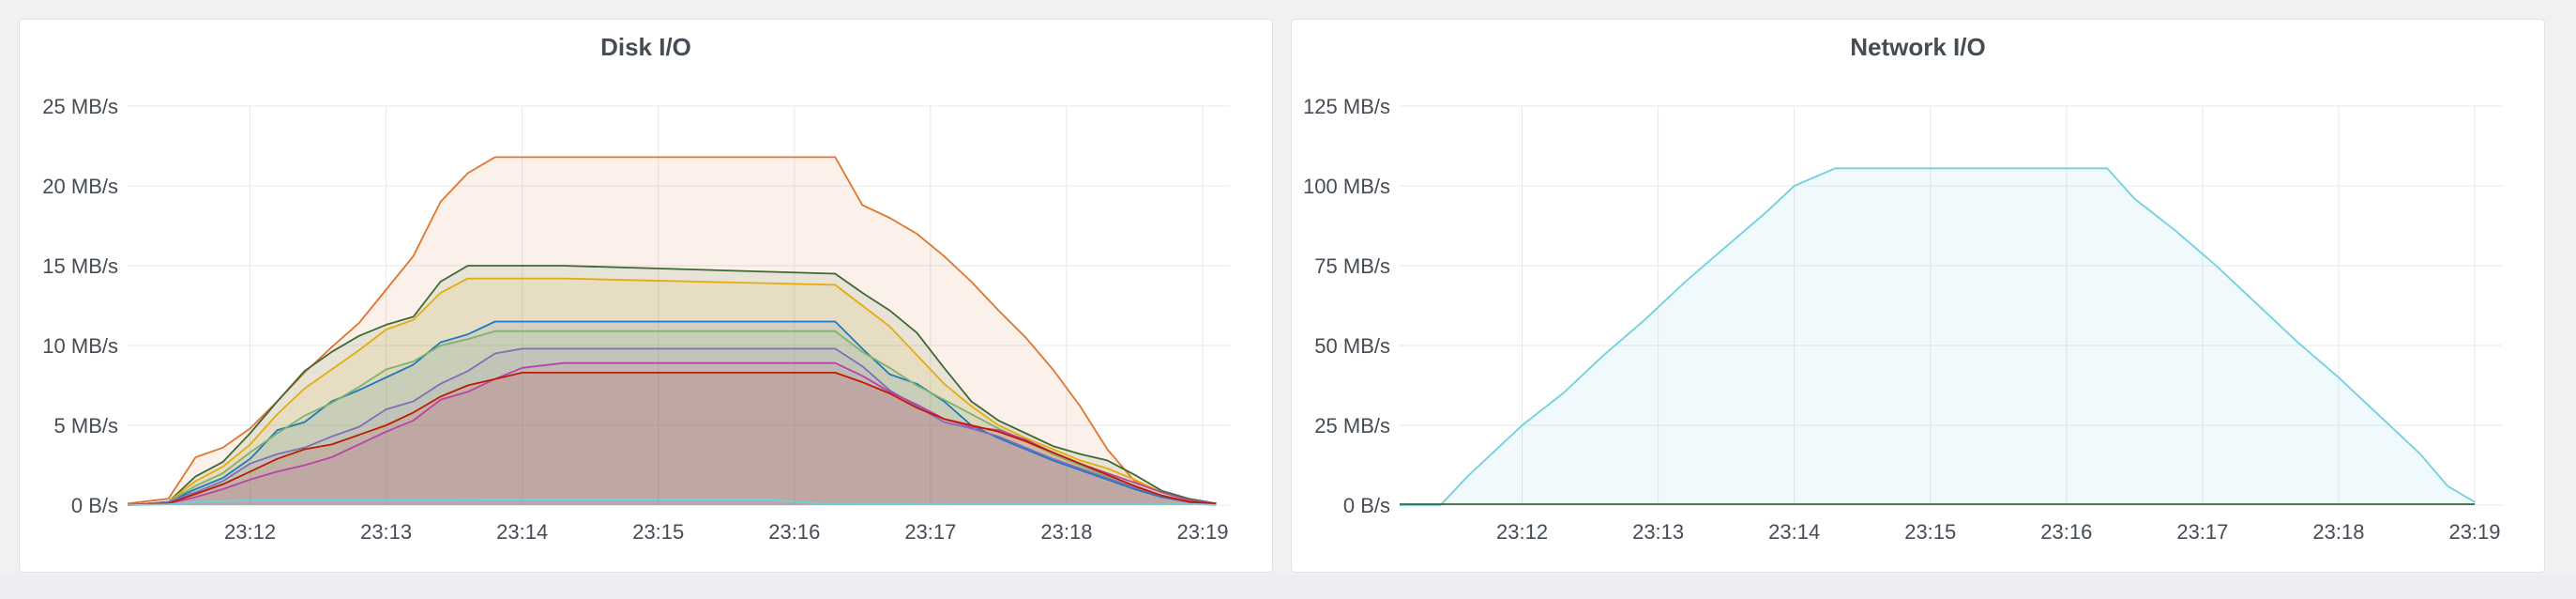 The height and width of the screenshot is (599, 2576). Describe the element at coordinates (1288, 4) in the screenshot. I see `top-strip` at that location.